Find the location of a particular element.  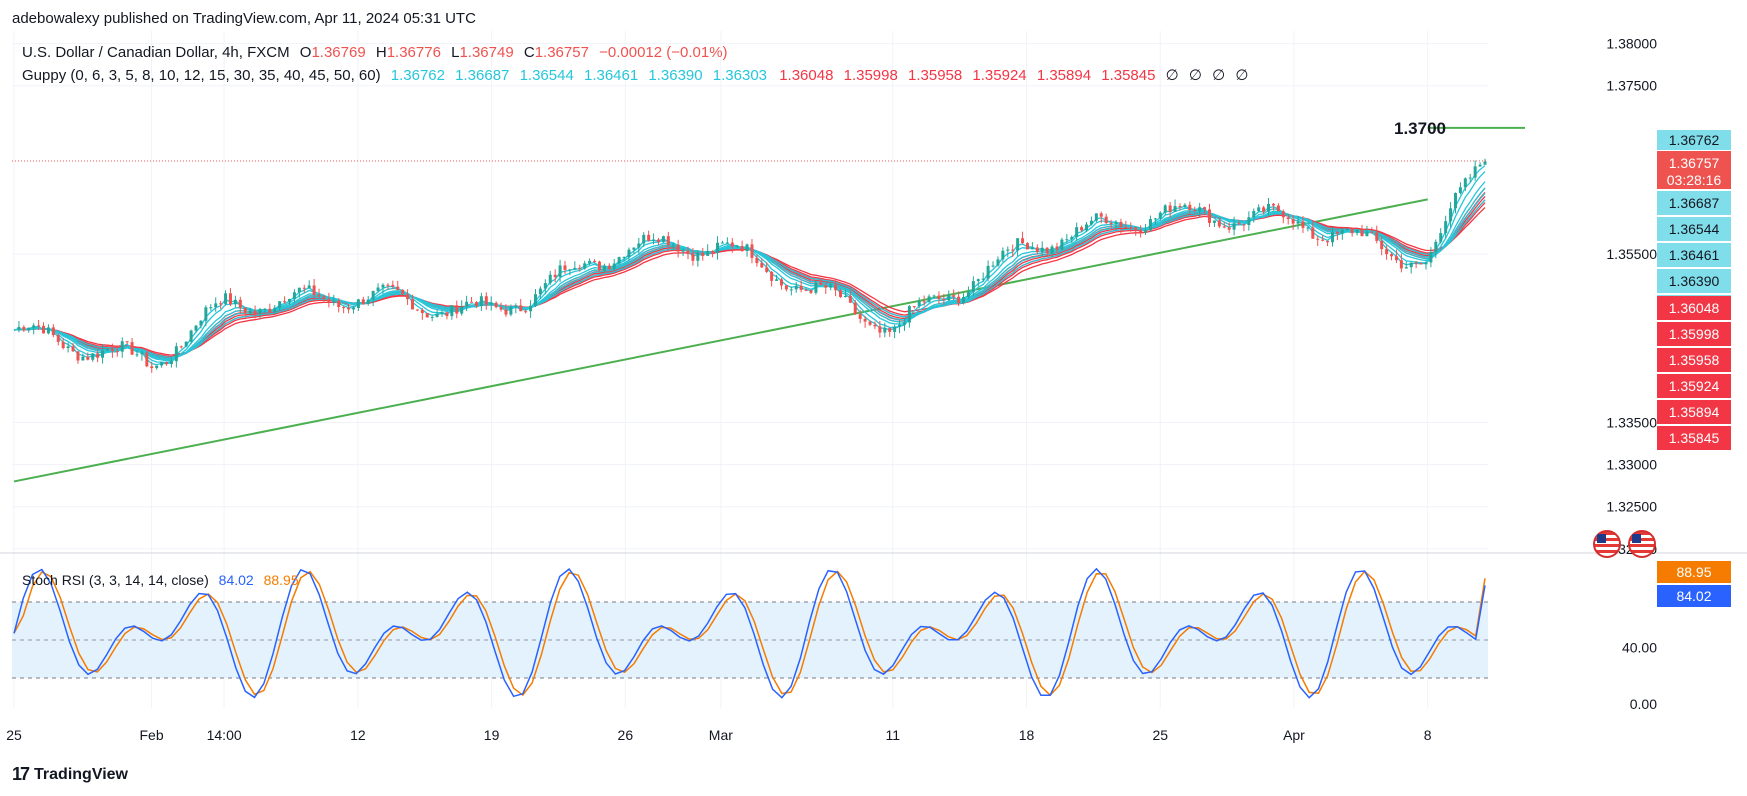

guppy-fast-5: 1.36390 is located at coordinates (675, 75).